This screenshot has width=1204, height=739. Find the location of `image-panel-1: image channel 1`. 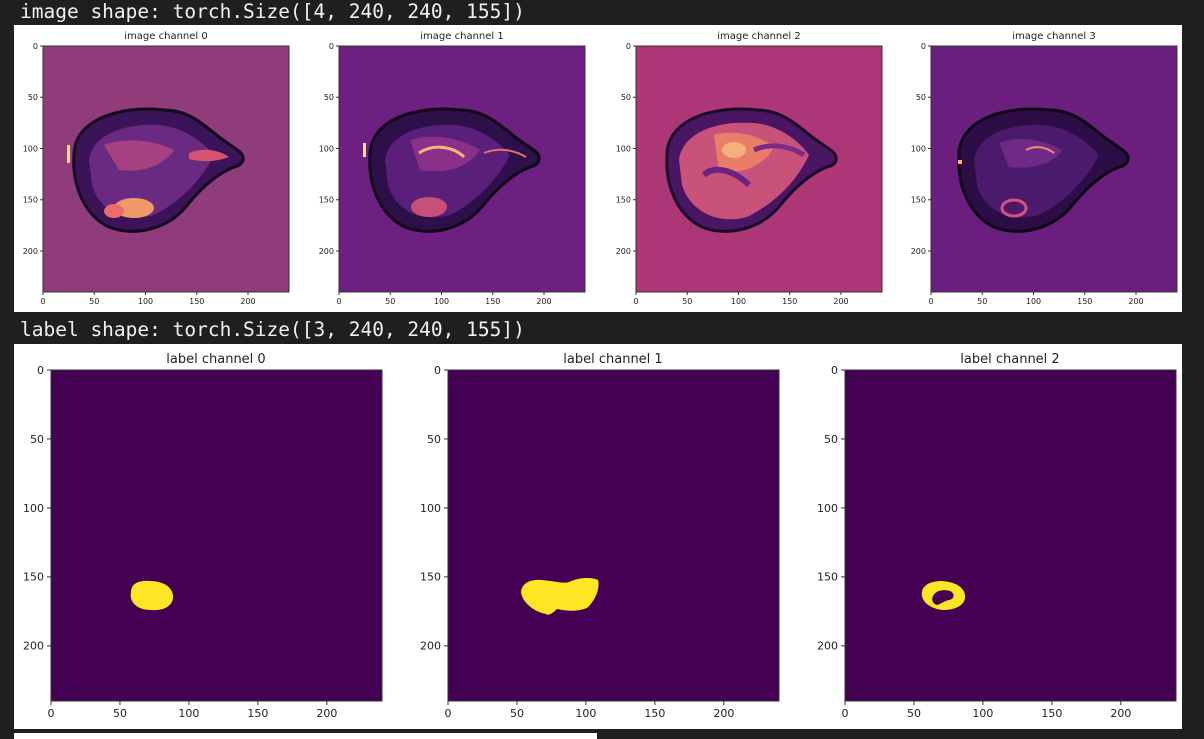

image-panel-1: image channel 1 is located at coordinates (462, 162).